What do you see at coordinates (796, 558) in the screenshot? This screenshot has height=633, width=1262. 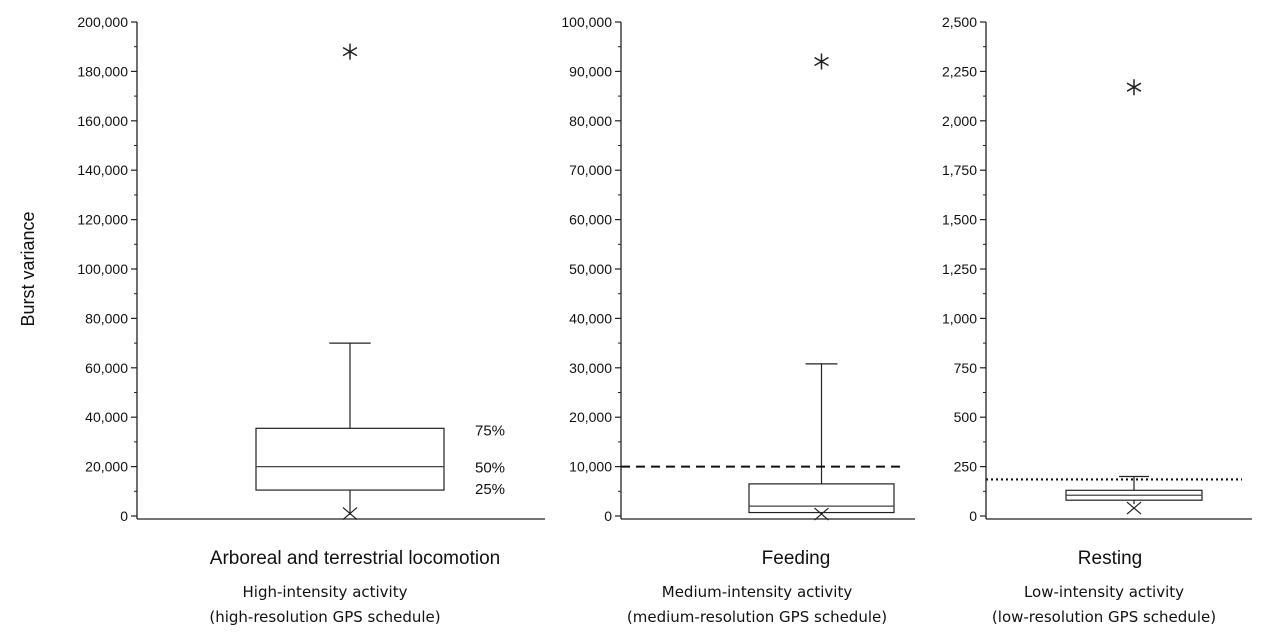 I see `category-label: Feeding` at bounding box center [796, 558].